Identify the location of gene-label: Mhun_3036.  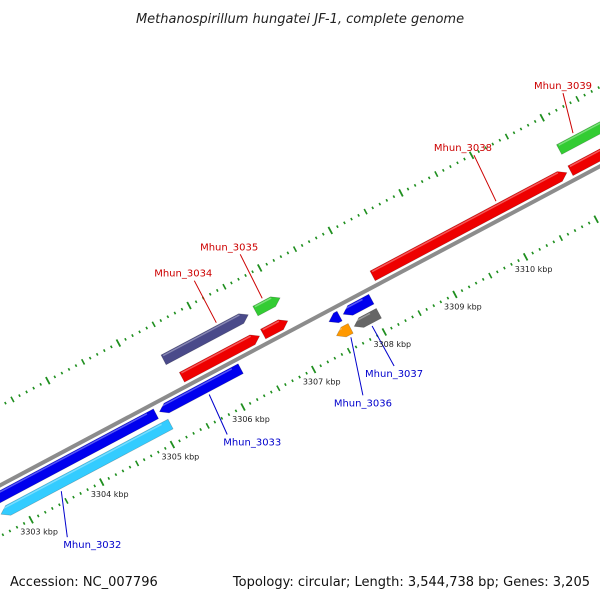
(363, 403).